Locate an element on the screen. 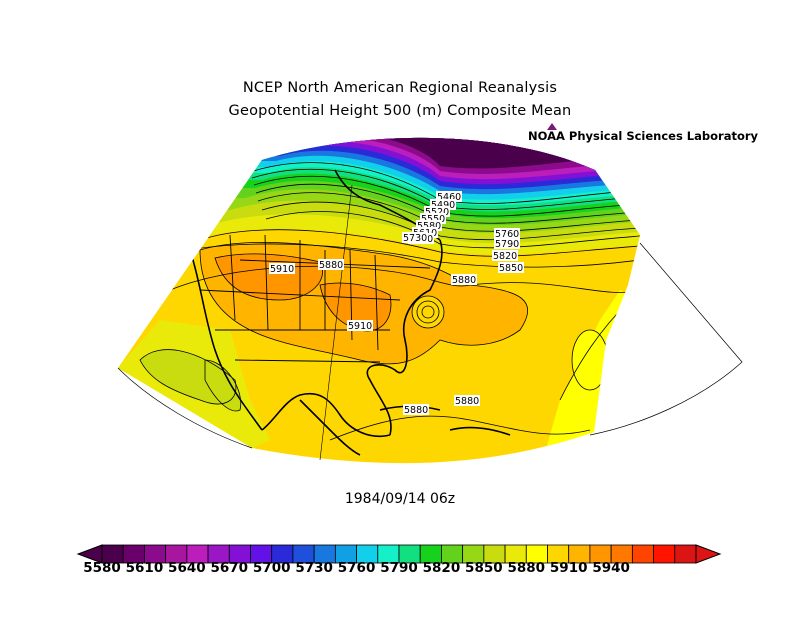 The width and height of the screenshot is (800, 619). contour-label: 5460 is located at coordinates (449, 197).